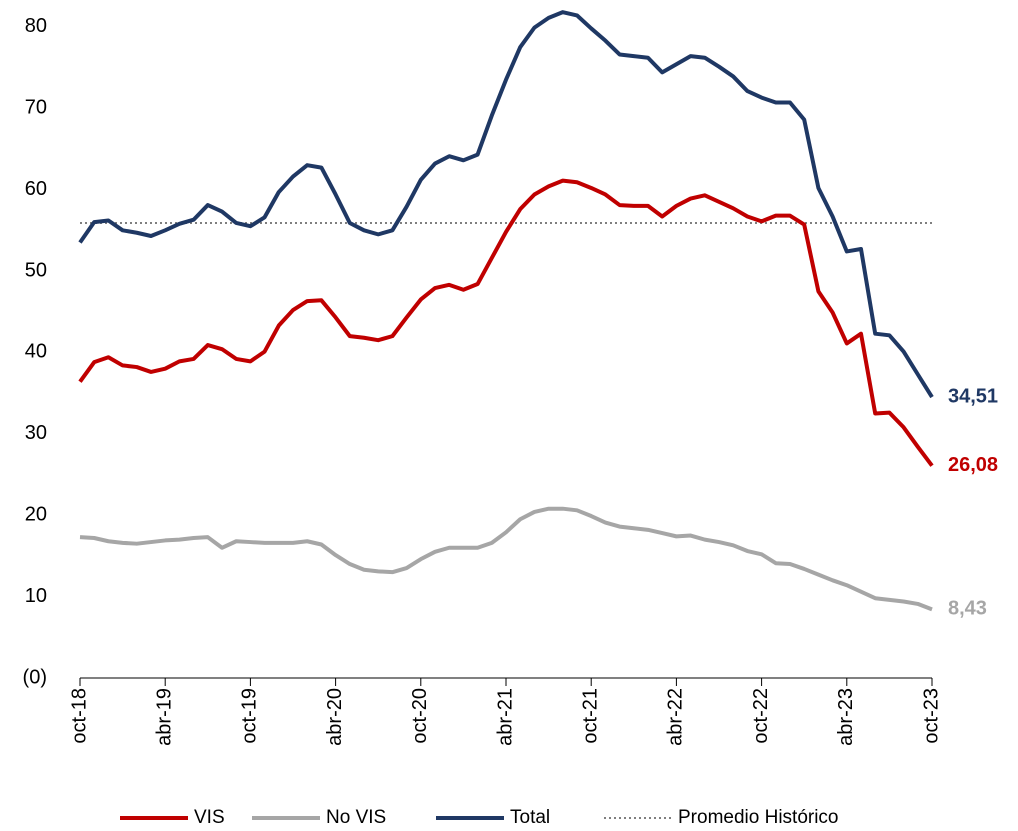 This screenshot has height=831, width=1018. Describe the element at coordinates (164, 717) in the screenshot. I see `x-tick-label: abr-19` at that location.